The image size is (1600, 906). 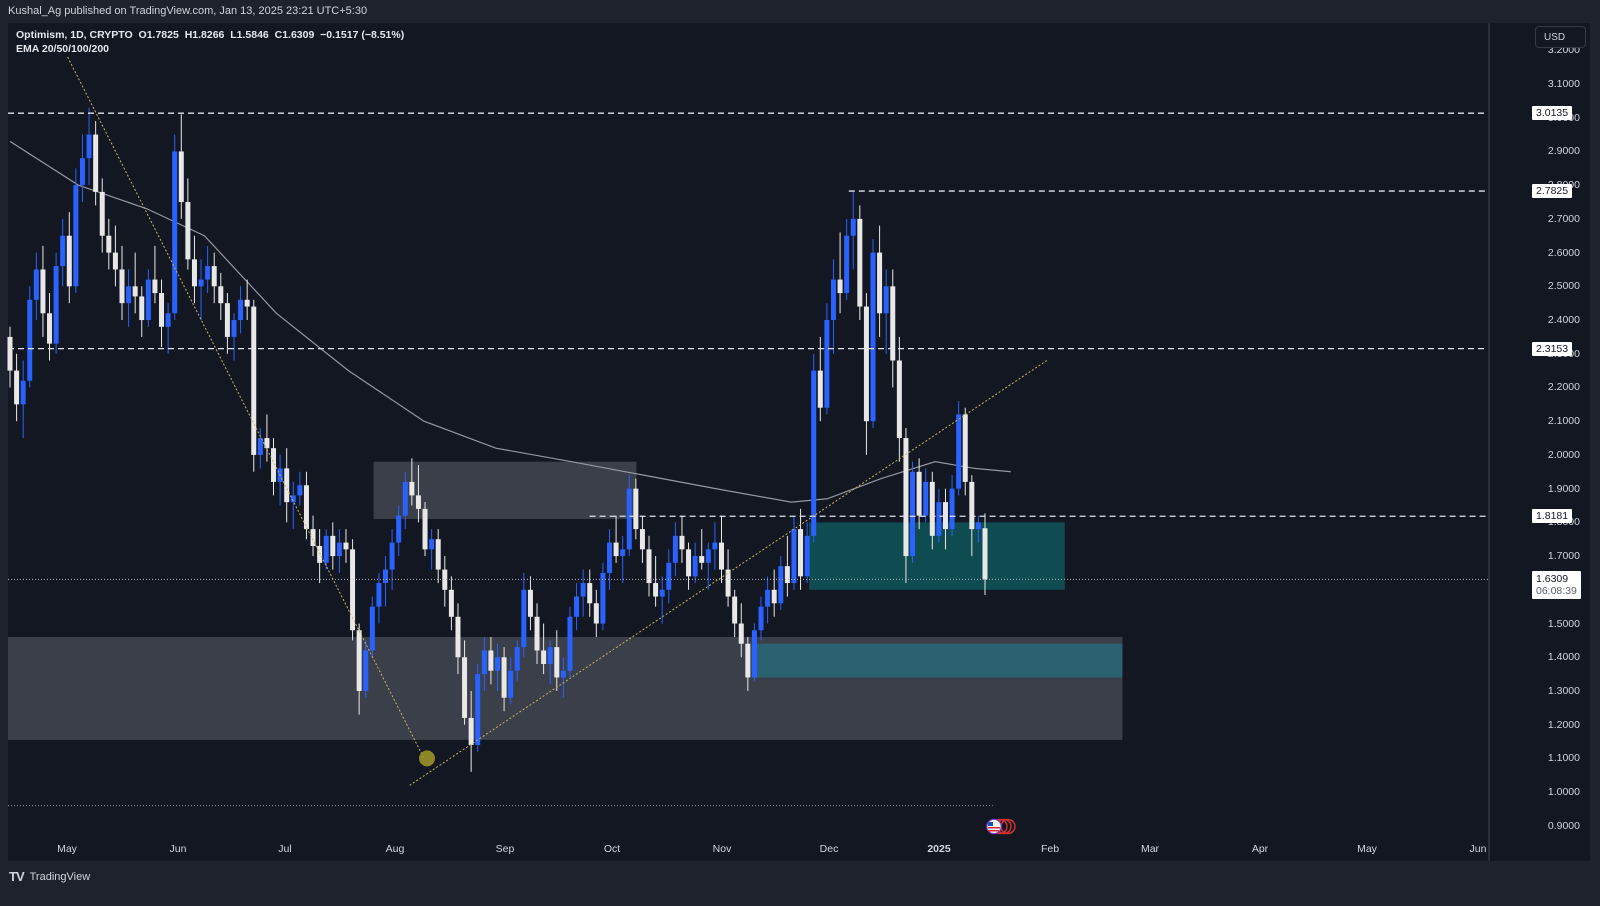 I want to click on price-tick: 2.7000, so click(x=1563, y=218).